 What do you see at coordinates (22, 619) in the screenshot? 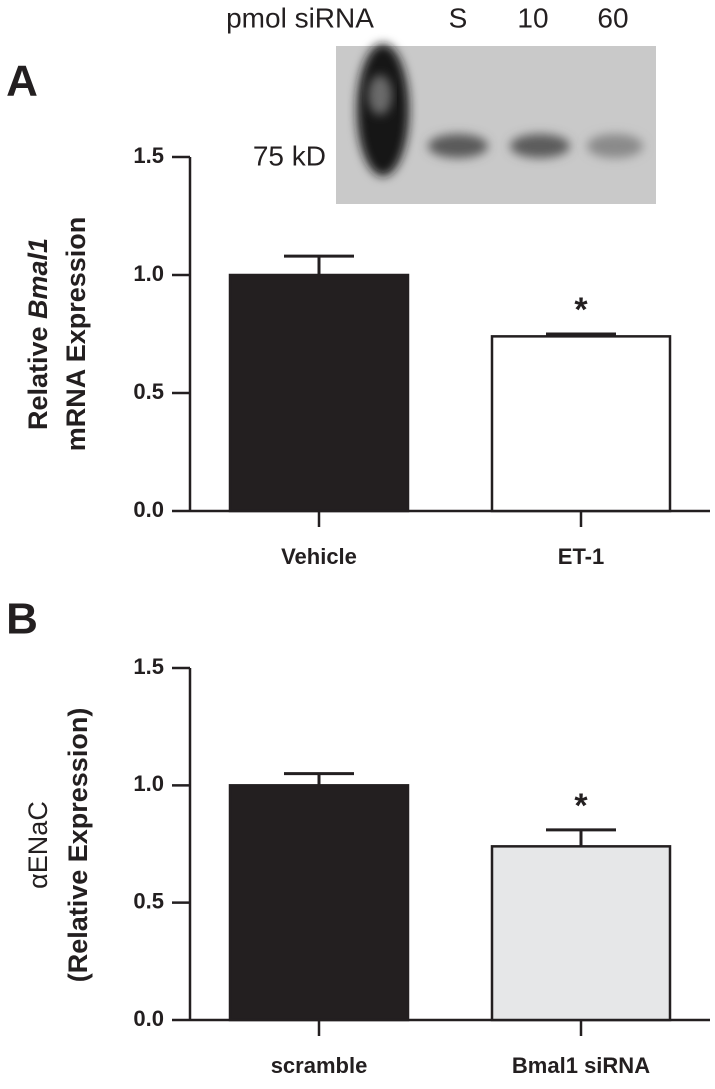
I see `panel-label: B` at bounding box center [22, 619].